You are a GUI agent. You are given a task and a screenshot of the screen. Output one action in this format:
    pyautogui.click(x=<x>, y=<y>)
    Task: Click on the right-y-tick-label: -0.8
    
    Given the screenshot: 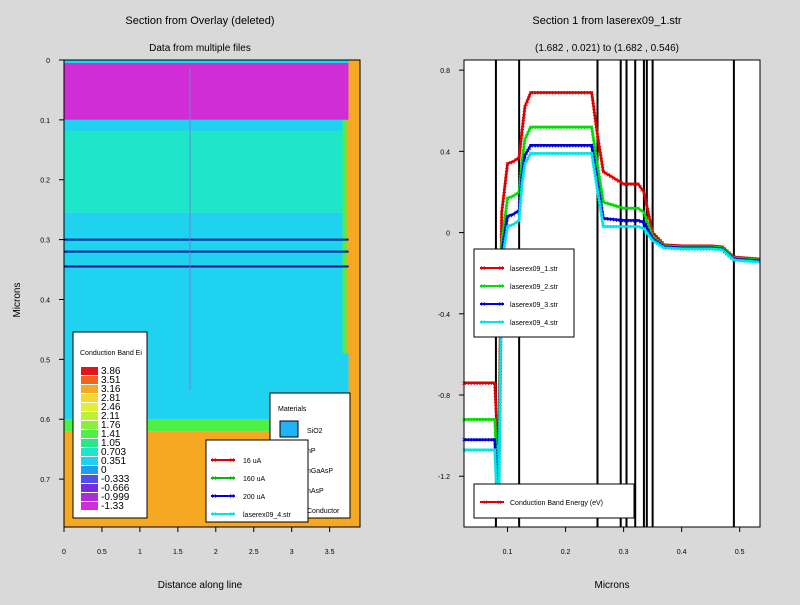 What is the action you would take?
    pyautogui.click(x=444, y=396)
    